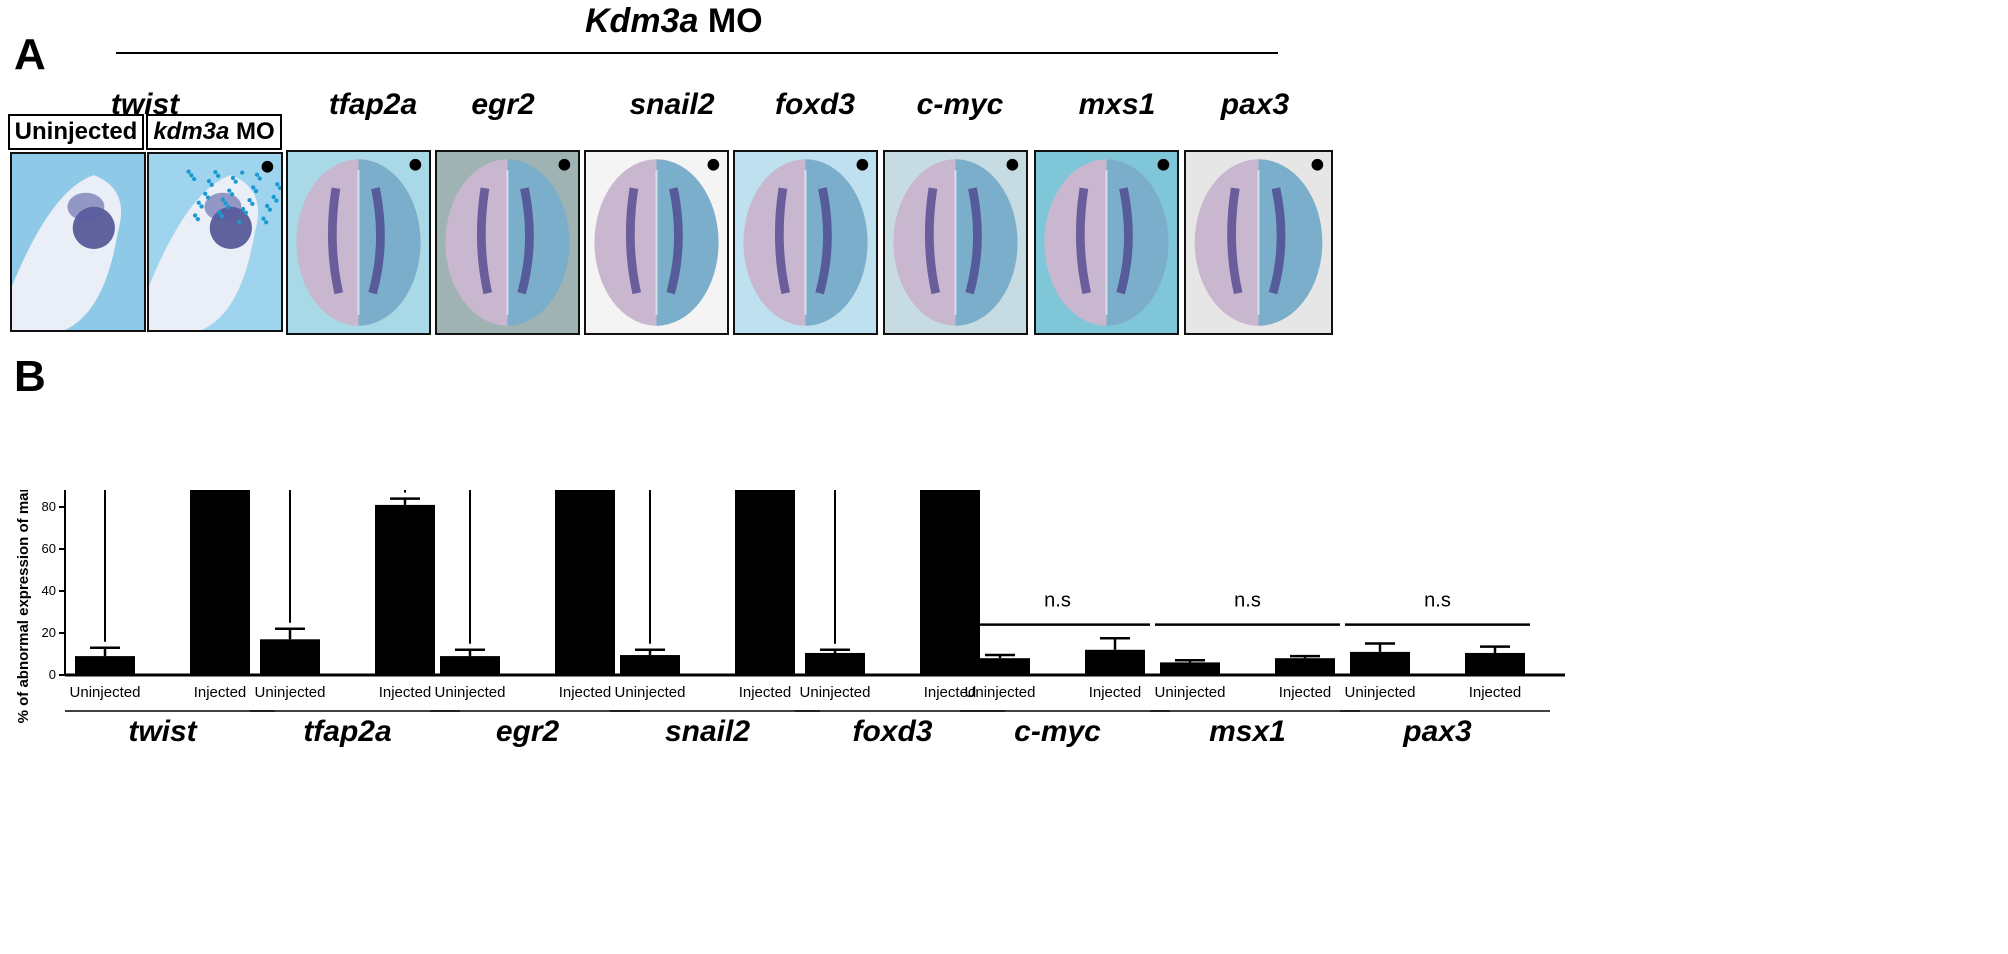 This screenshot has width=2008, height=954. Describe the element at coordinates (585, 692) in the screenshot. I see `bar-label-egr2-1: Injected` at that location.